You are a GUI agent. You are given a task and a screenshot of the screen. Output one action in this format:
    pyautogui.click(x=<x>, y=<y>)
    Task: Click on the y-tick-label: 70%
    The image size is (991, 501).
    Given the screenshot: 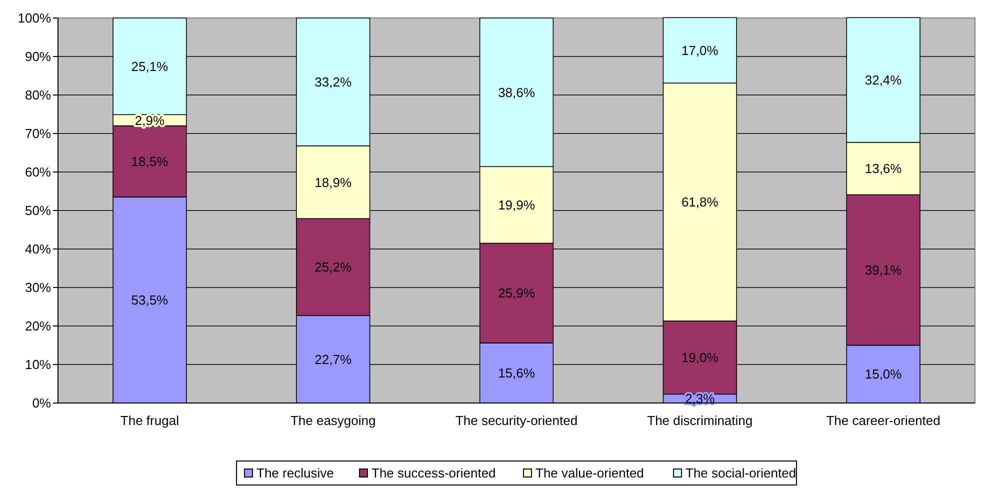 What is the action you would take?
    pyautogui.click(x=38, y=134)
    